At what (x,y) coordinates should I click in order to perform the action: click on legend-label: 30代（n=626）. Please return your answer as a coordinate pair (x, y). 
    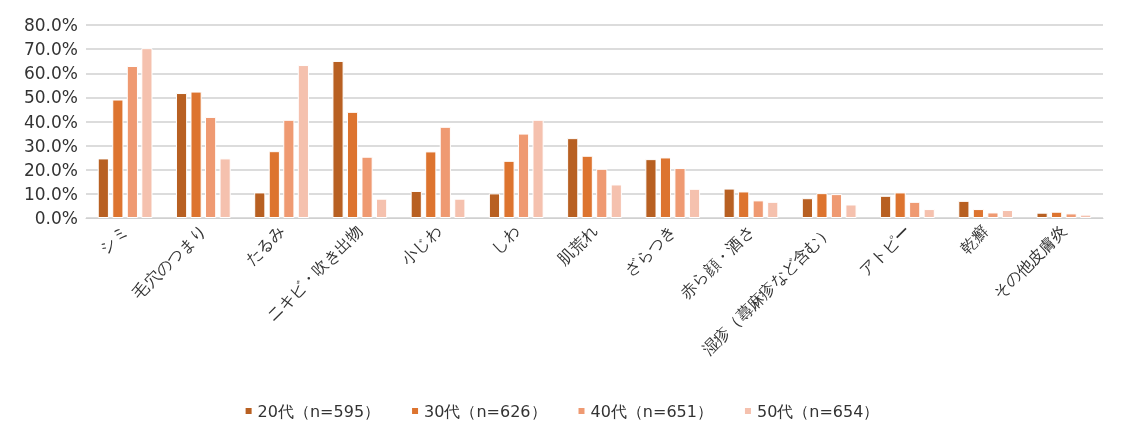
    Looking at the image, I should click on (485, 411).